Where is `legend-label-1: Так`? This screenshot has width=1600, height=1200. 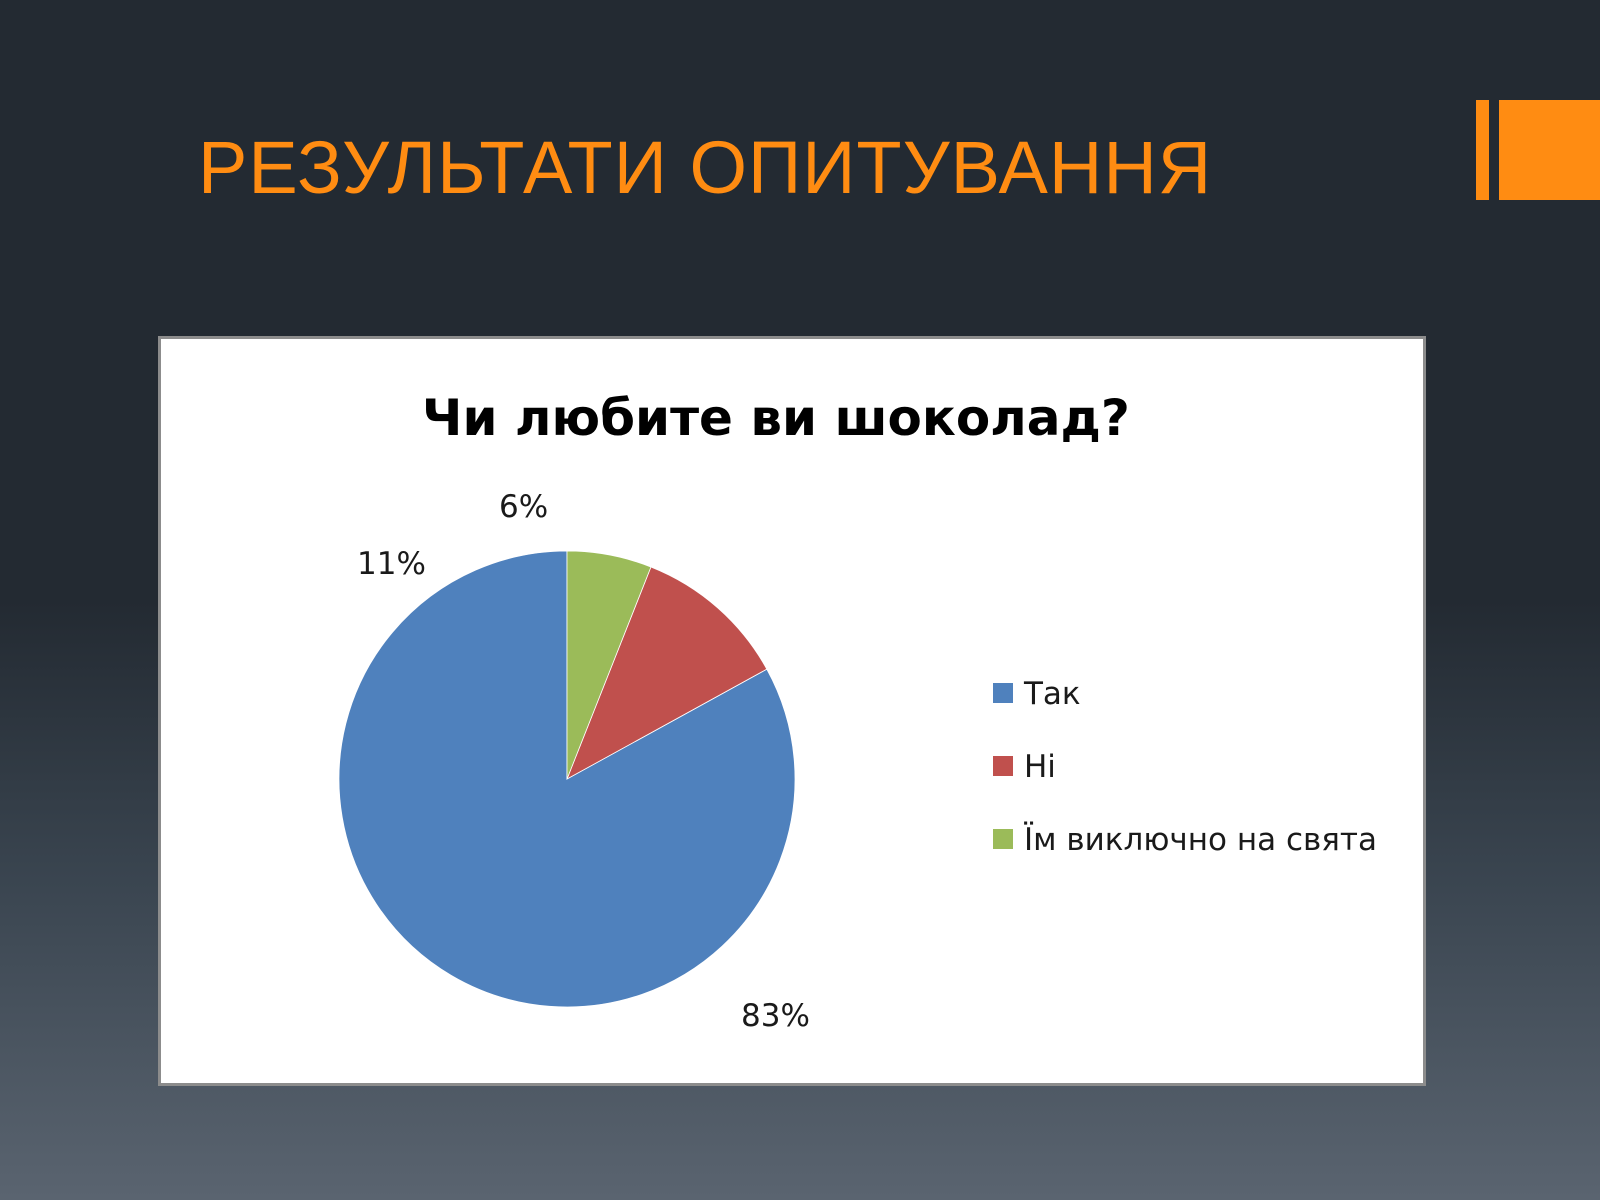 legend-label-1: Так is located at coordinates (1052, 694).